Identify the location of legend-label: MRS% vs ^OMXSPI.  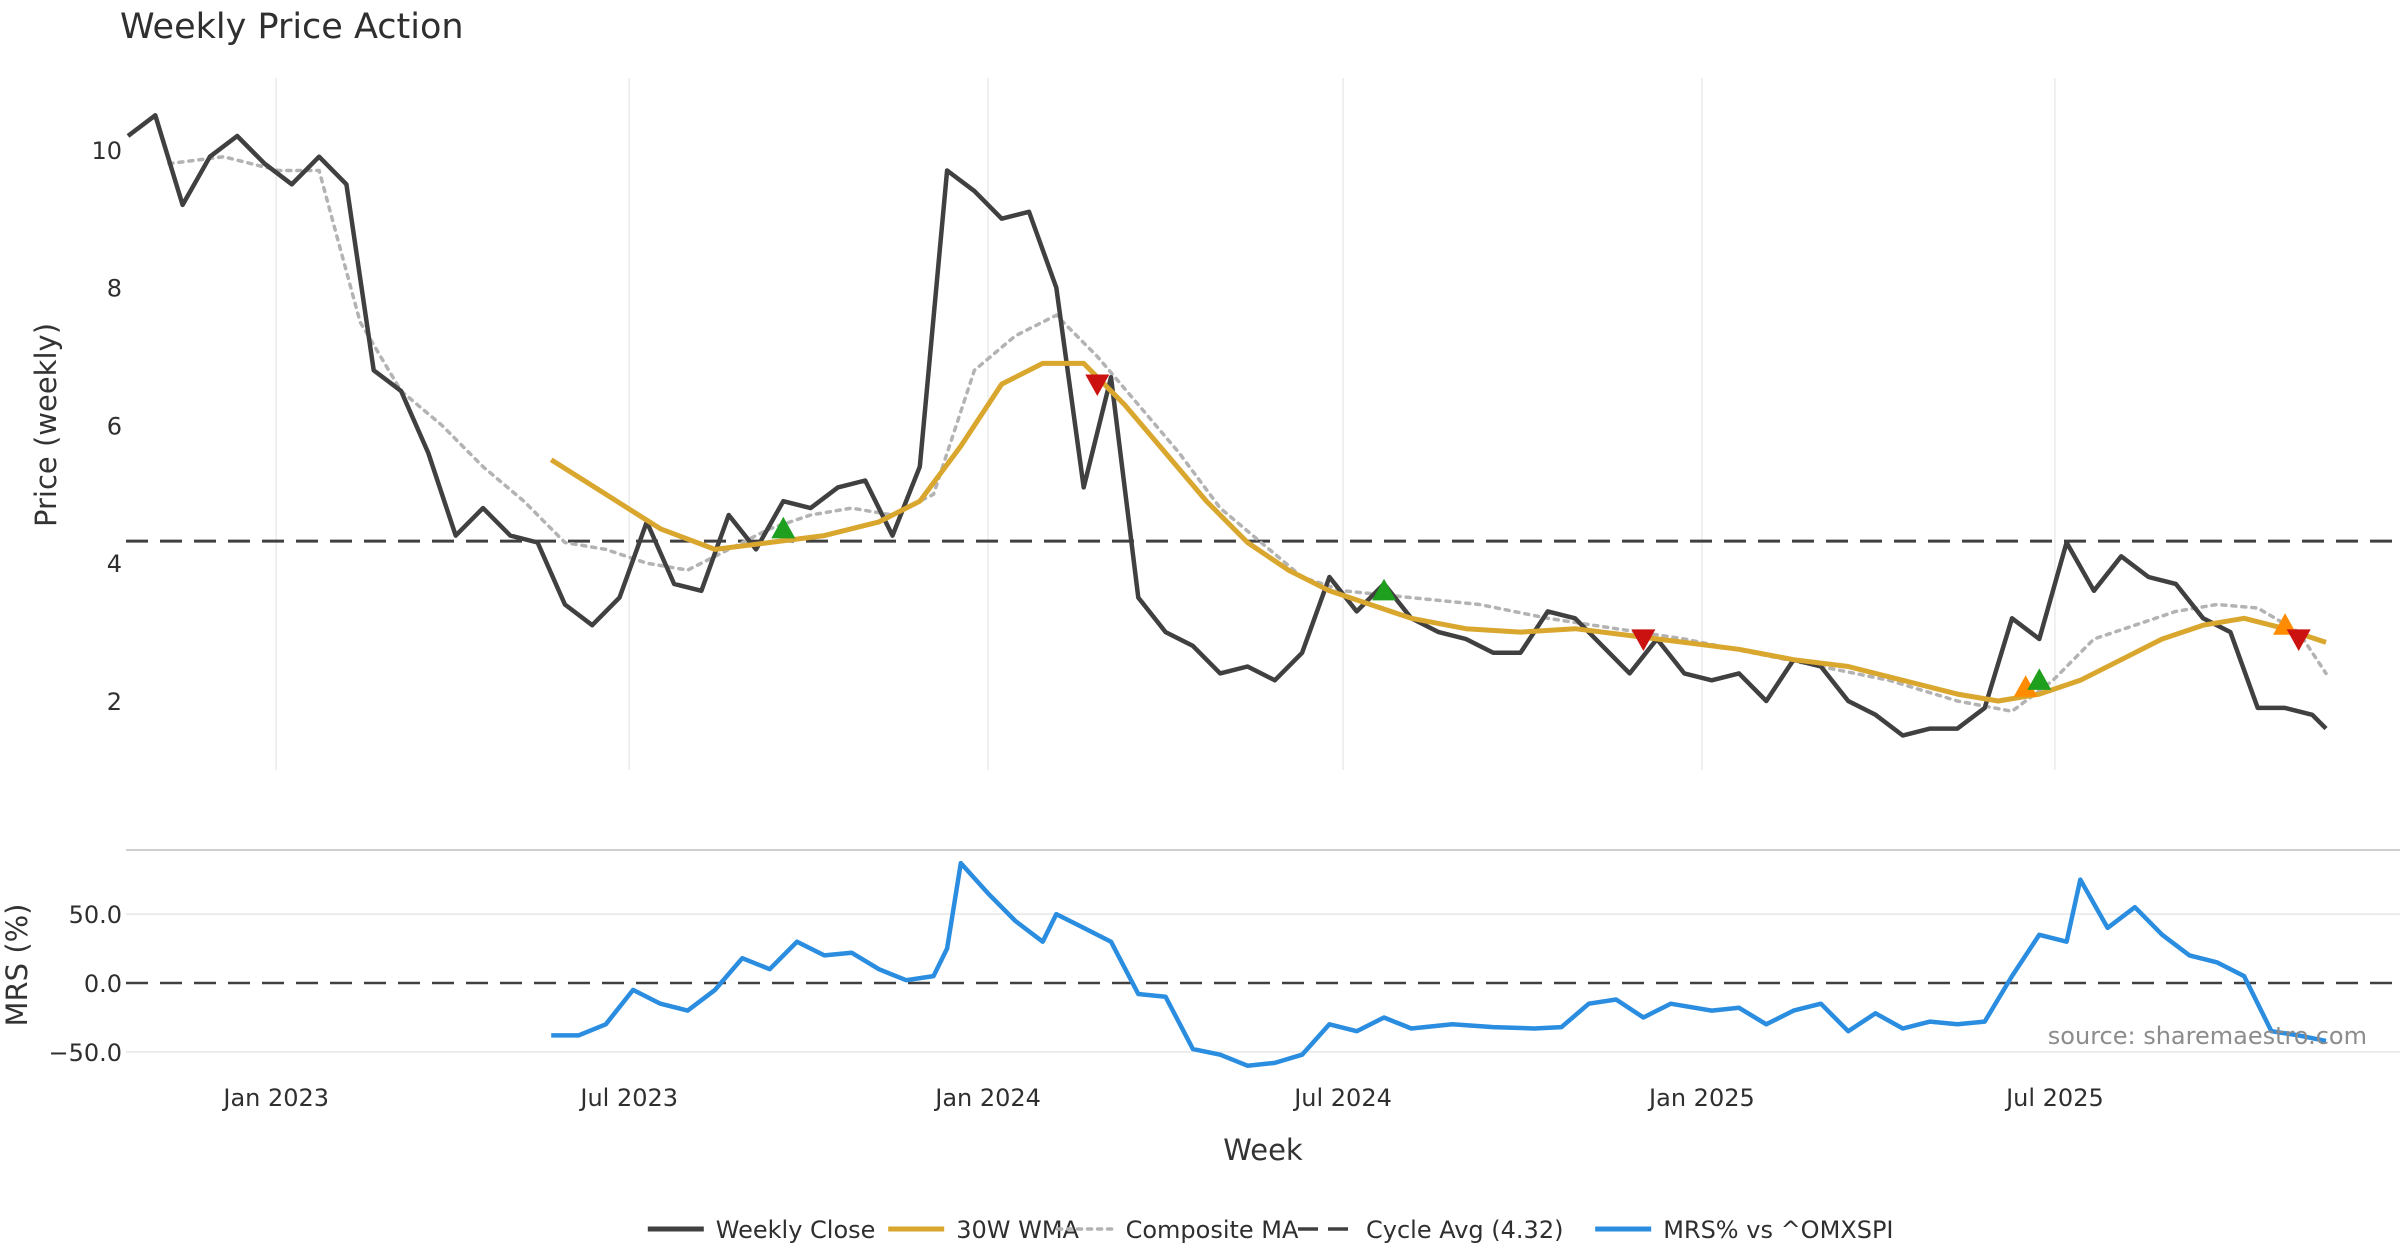
(1778, 1230).